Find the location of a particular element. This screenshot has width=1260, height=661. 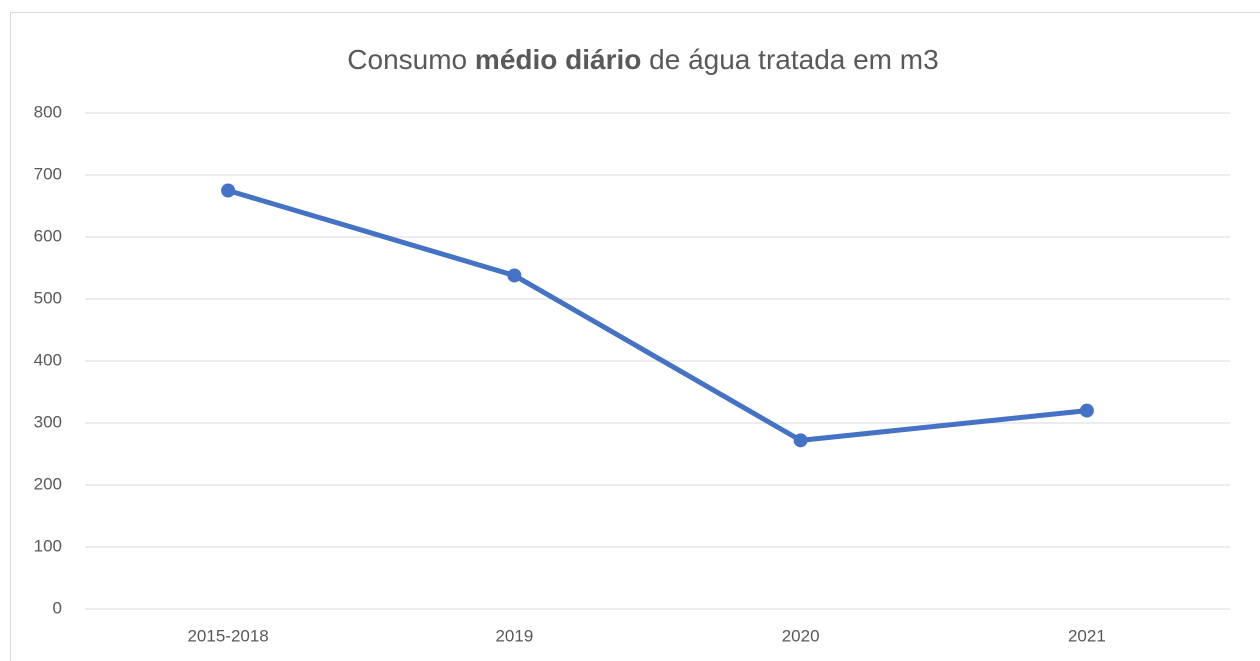

y-tick-label: 800 is located at coordinates (48, 111).